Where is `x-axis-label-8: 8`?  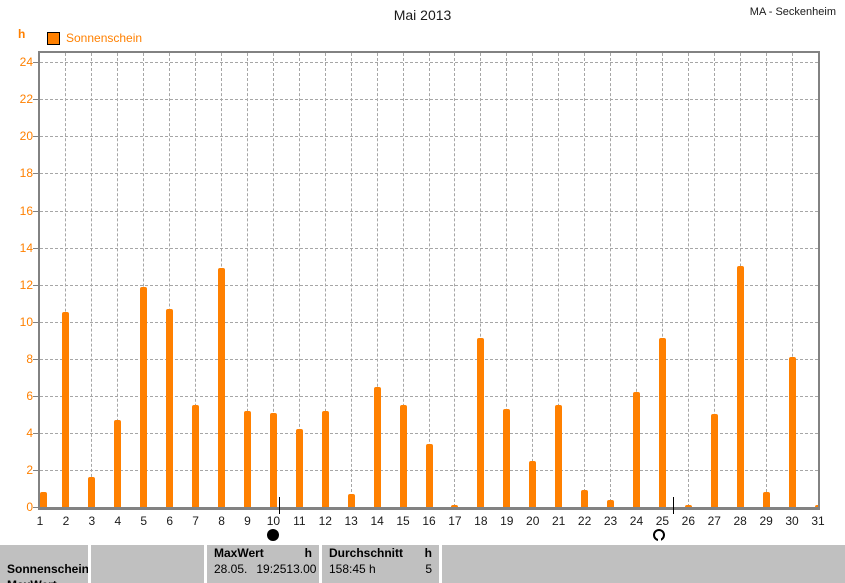
x-axis-label-8: 8 is located at coordinates (221, 521).